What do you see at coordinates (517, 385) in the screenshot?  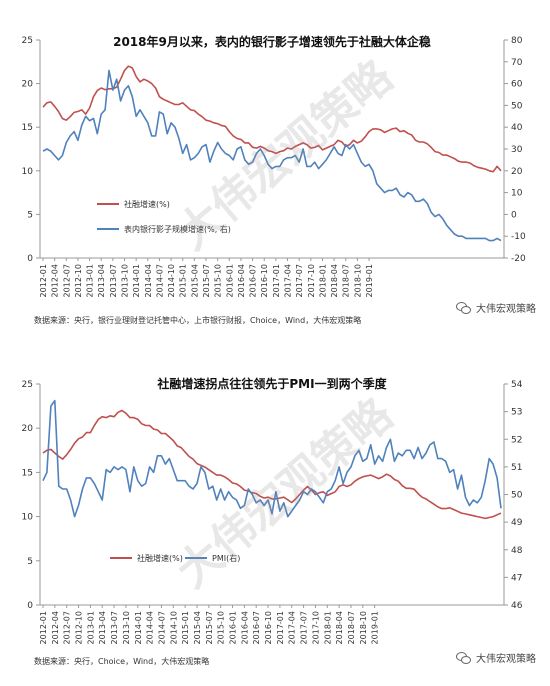 I see `y-right-tick-label: 54` at bounding box center [517, 385].